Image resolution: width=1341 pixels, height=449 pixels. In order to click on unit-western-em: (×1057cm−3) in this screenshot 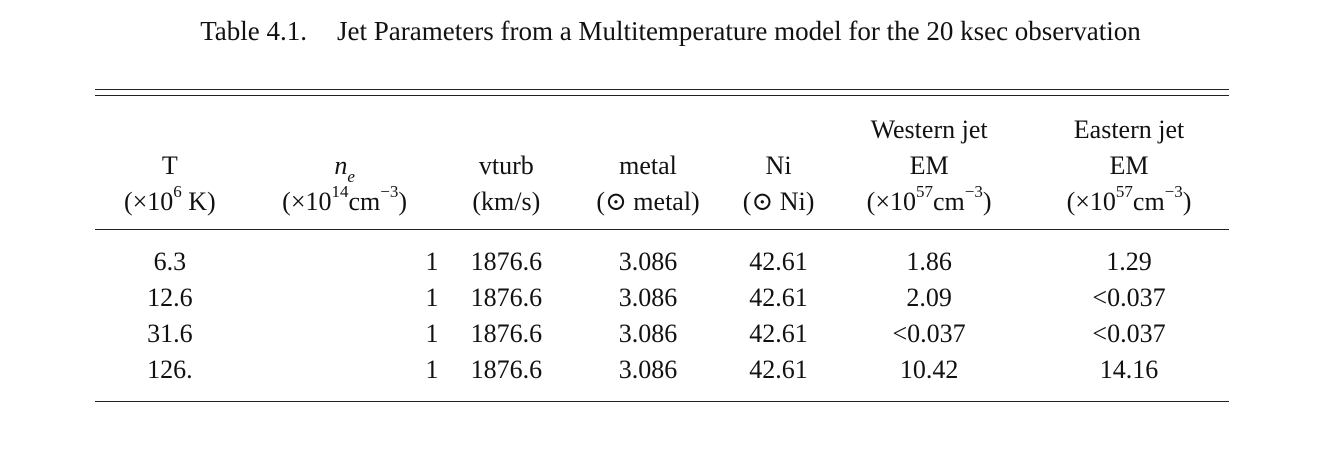, I will do `click(929, 199)`.